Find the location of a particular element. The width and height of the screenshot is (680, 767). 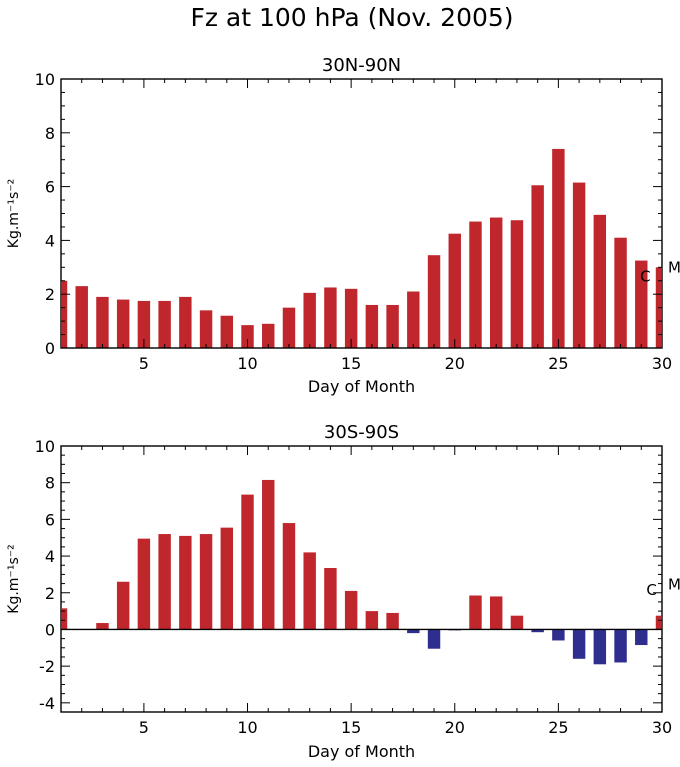

figure-title: Fz at 100 hPa (Nov. 2005) is located at coordinates (351, 17).